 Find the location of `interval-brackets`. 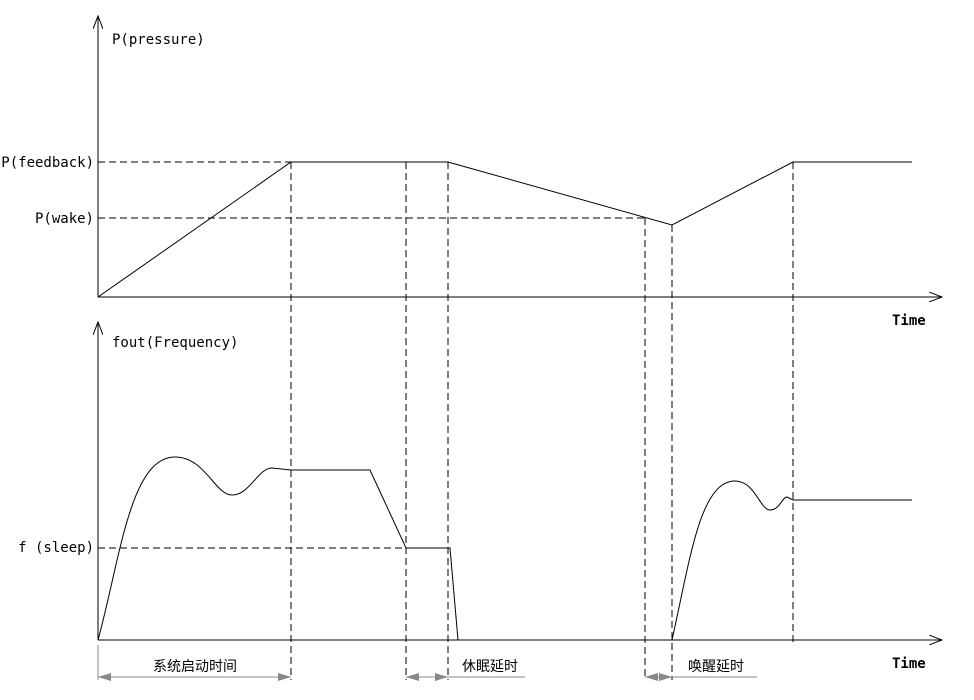

interval-brackets is located at coordinates (427, 663).